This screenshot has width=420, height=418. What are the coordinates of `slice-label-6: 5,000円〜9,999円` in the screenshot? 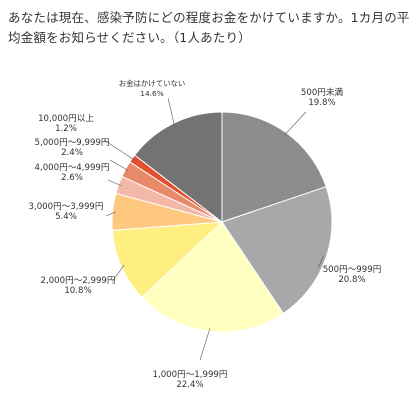 It's located at (72, 142).